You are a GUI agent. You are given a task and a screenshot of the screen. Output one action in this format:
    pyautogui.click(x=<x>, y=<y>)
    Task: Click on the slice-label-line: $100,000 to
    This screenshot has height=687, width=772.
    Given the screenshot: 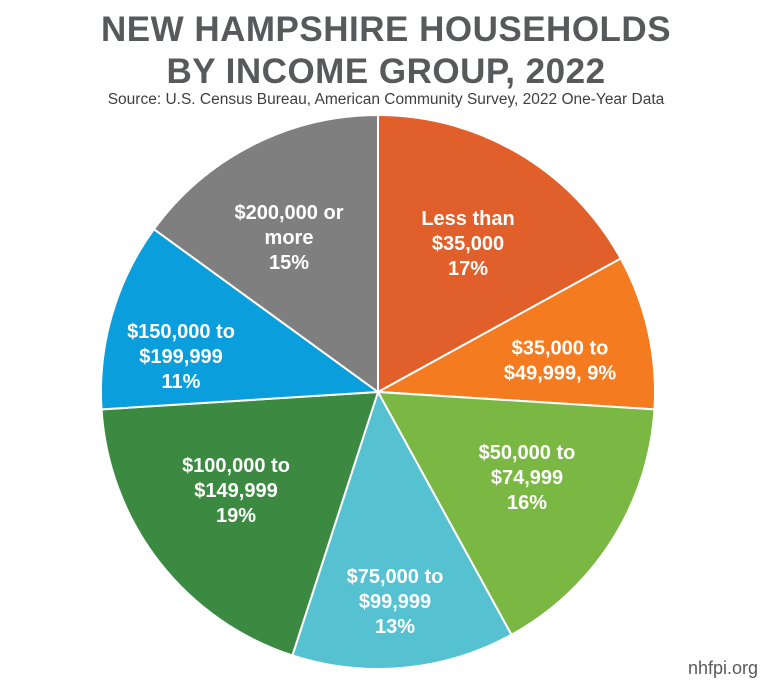 What is the action you would take?
    pyautogui.click(x=236, y=466)
    